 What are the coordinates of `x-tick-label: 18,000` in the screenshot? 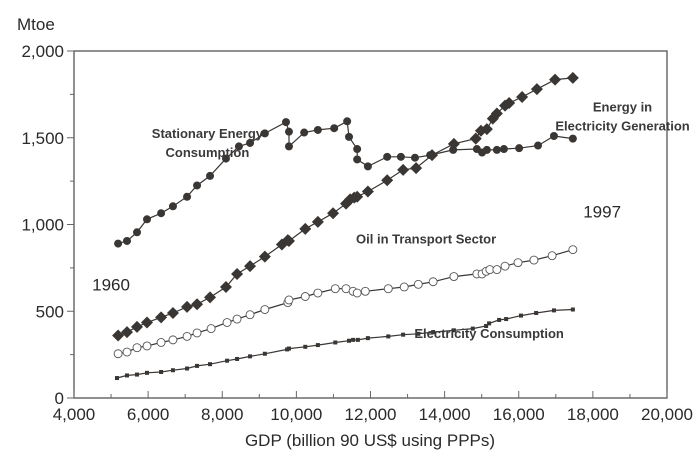 It's located at (593, 414).